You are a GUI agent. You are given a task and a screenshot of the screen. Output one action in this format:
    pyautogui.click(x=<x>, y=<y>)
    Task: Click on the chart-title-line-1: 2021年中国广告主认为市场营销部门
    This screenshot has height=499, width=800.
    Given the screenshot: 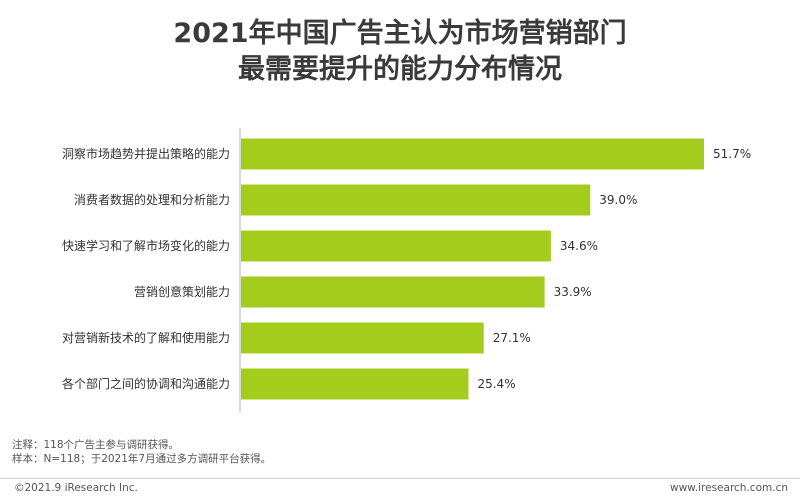 What is the action you would take?
    pyautogui.click(x=400, y=33)
    